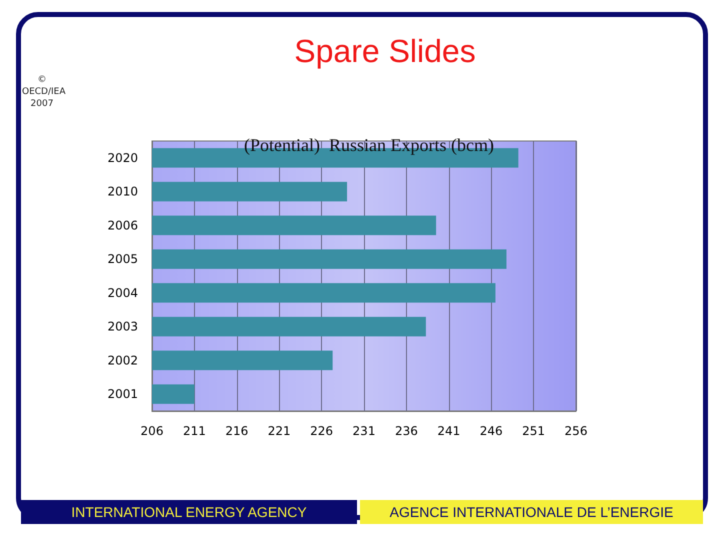 Image resolution: width=720 pixels, height=540 pixels. Describe the element at coordinates (122, 394) in the screenshot. I see `y-tick-label: 2001` at that location.